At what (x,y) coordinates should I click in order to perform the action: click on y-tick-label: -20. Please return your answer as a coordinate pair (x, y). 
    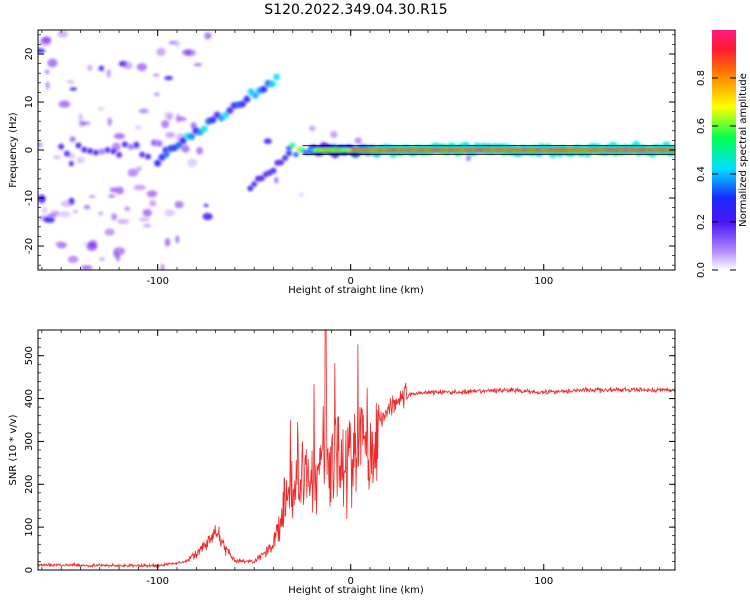
    Looking at the image, I should click on (29, 246).